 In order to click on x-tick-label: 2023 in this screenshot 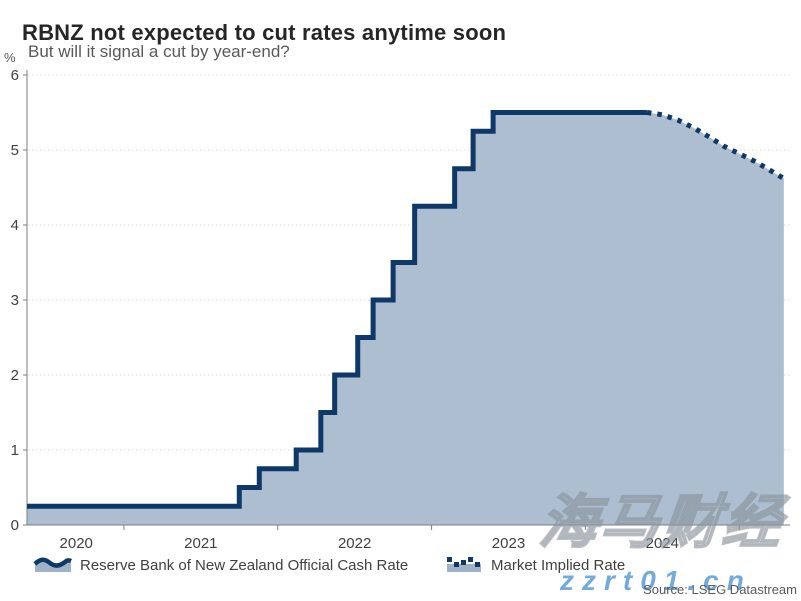, I will do `click(508, 543)`.